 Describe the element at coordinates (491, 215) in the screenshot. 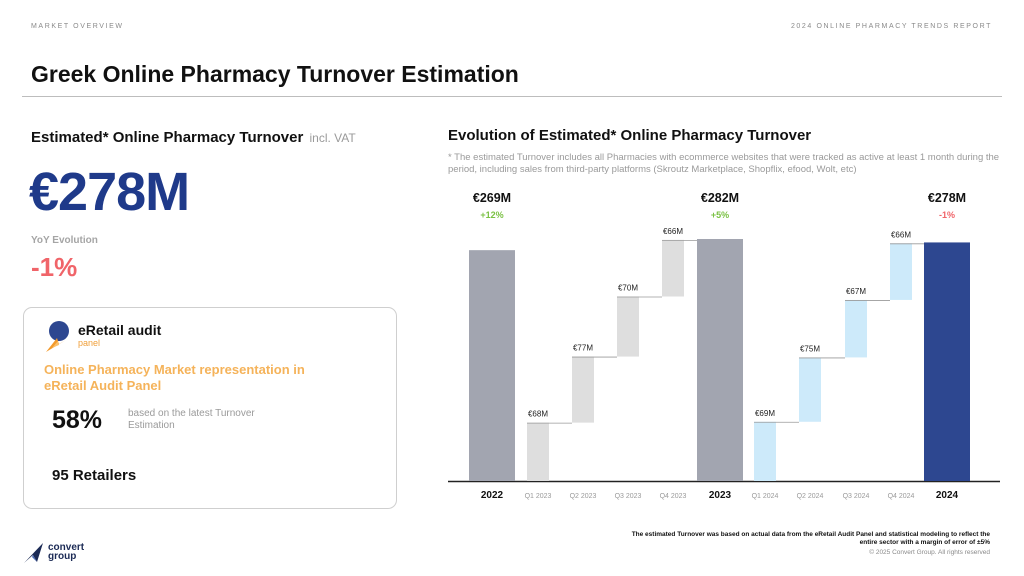

I see `change-label-2022: +12%` at that location.